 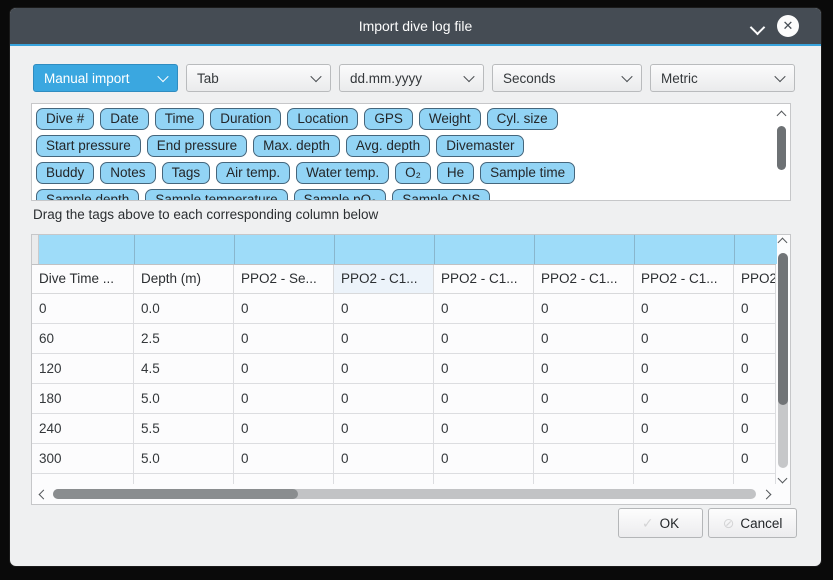 What do you see at coordinates (323, 119) in the screenshot?
I see `tag-location: Location` at bounding box center [323, 119].